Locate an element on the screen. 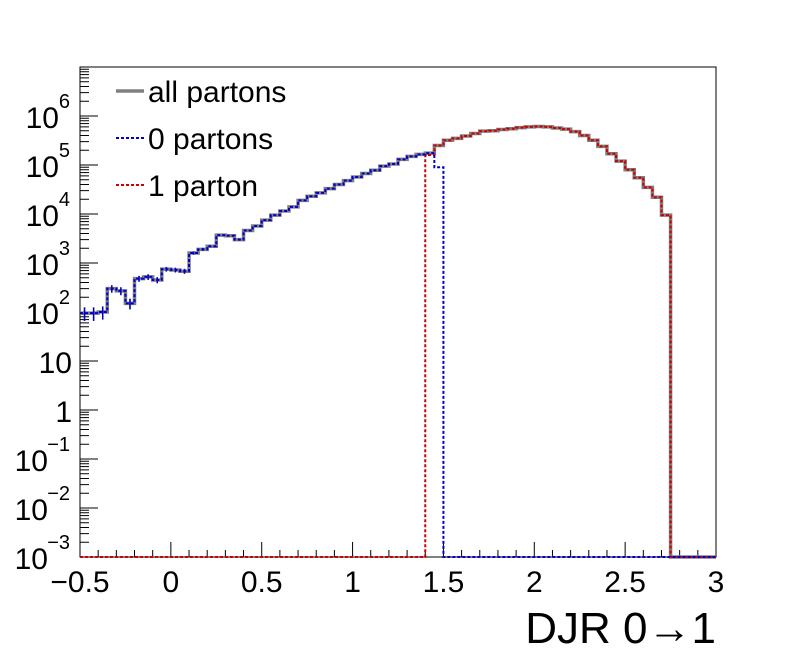 The image size is (796, 672). y-tick-exponent: −3 is located at coordinates (58, 543).